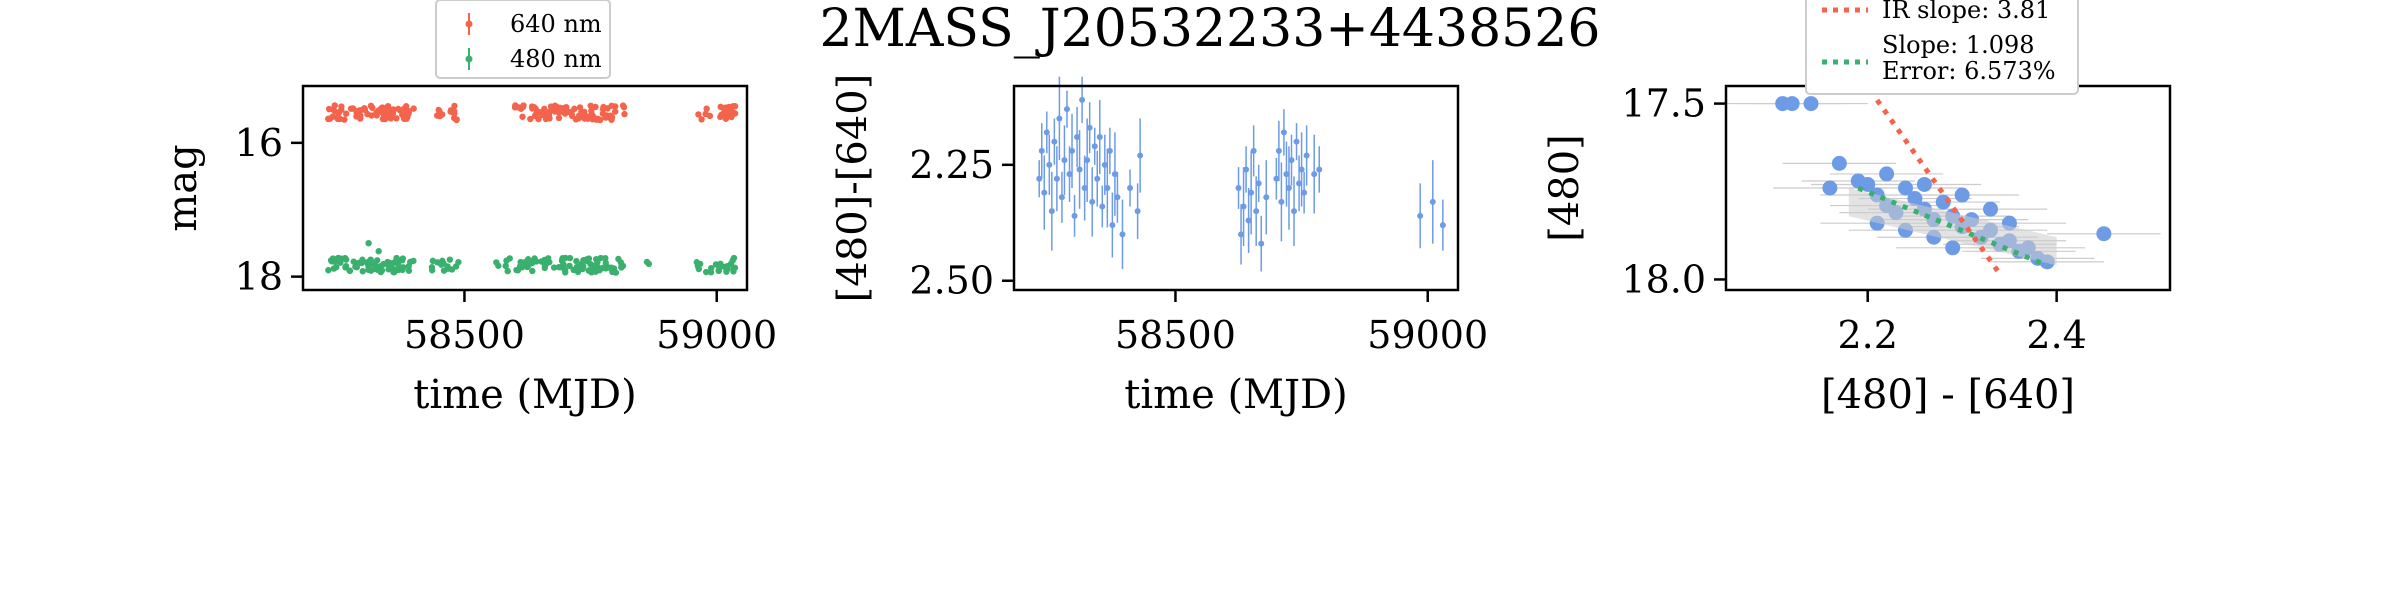 The height and width of the screenshot is (600, 2400). What do you see at coordinates (1953, 226) in the screenshot?
I see `fit-slope-line` at bounding box center [1953, 226].